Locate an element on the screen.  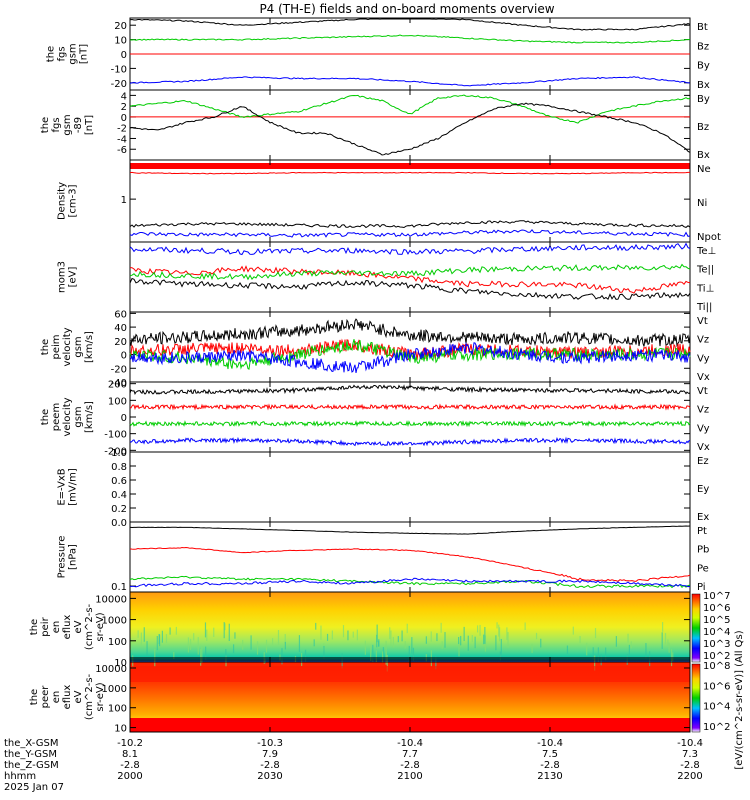
y-axis-label: peer is located at coordinates (45, 697).